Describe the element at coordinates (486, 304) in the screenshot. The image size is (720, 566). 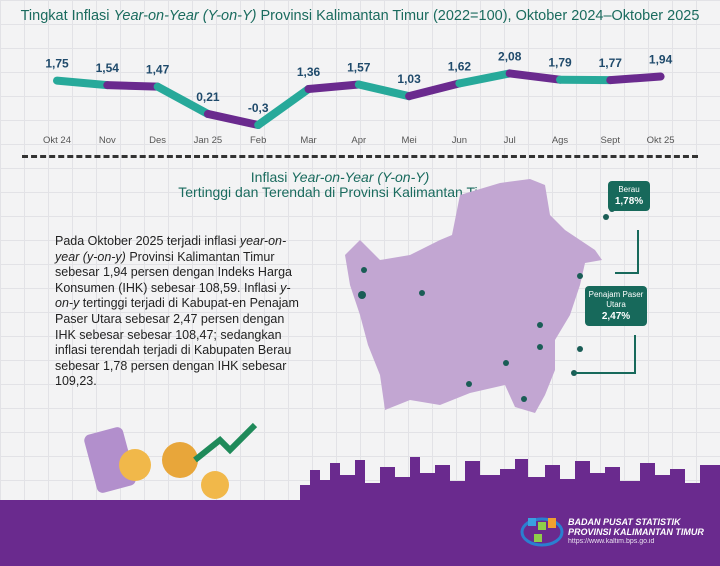
I see `city-markers` at that location.